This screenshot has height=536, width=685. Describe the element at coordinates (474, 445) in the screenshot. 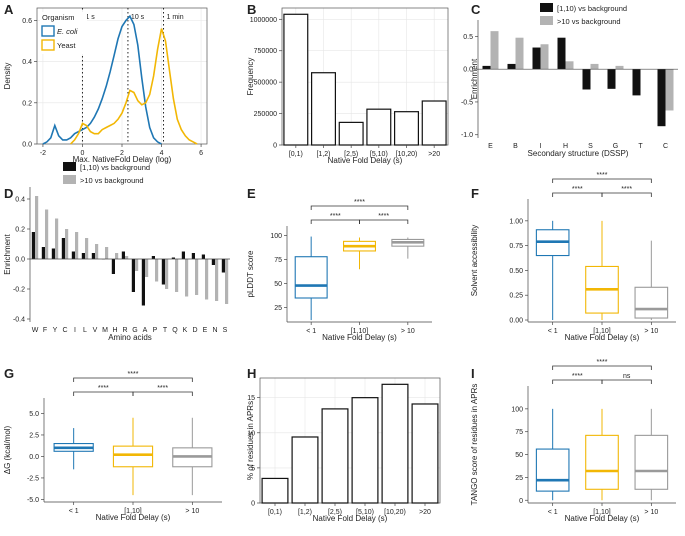

I see `panel-i-ylabel: TANGO score of residues in APRs` at that location.